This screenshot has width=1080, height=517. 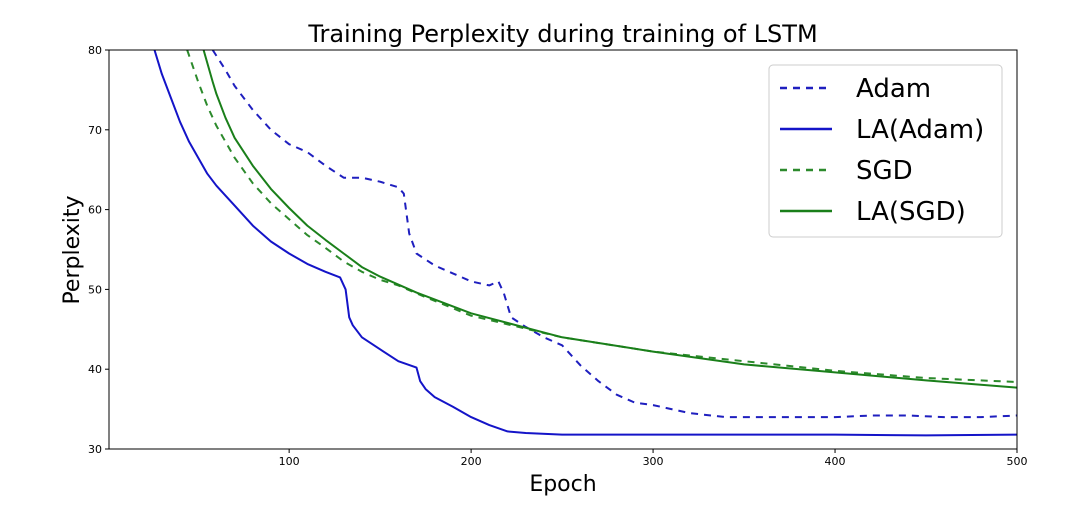 What do you see at coordinates (884, 171) in the screenshot?
I see `legend-label-sgd: SGD` at bounding box center [884, 171].